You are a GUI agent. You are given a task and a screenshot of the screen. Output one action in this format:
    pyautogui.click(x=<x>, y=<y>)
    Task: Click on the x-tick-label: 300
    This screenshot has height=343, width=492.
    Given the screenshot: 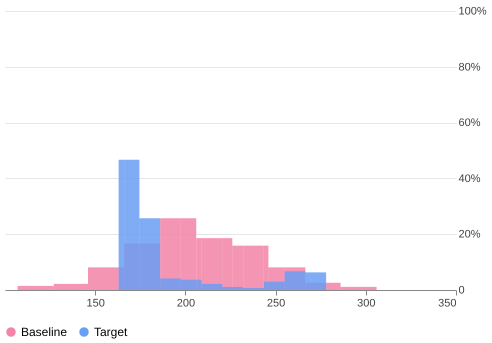 What is the action you would take?
    pyautogui.click(x=366, y=304)
    